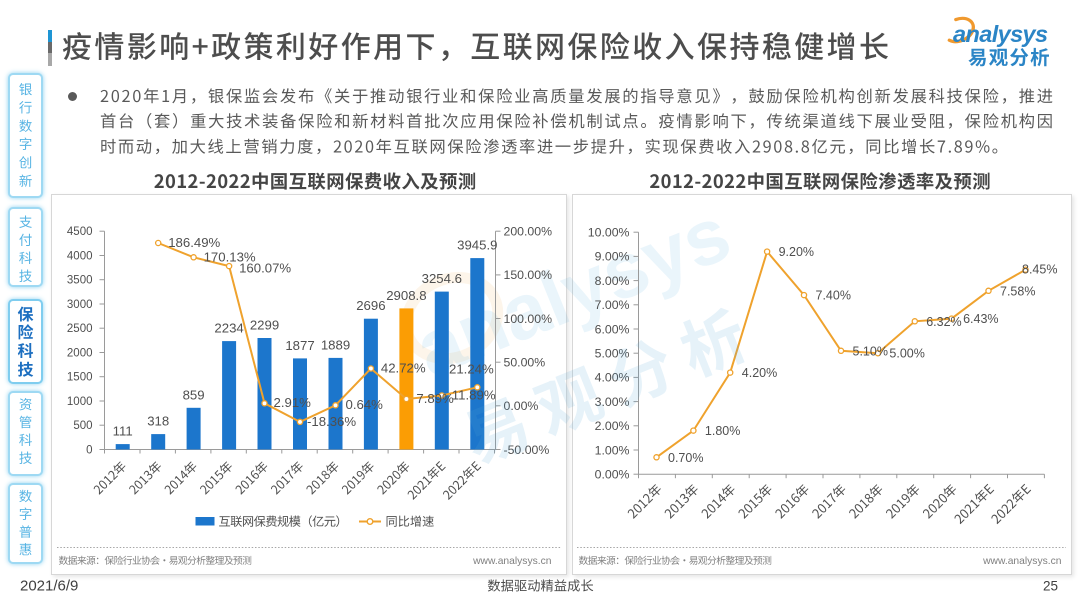 This screenshot has height=608, width=1080. I want to click on svg-text: 7.40%, so click(833, 296).